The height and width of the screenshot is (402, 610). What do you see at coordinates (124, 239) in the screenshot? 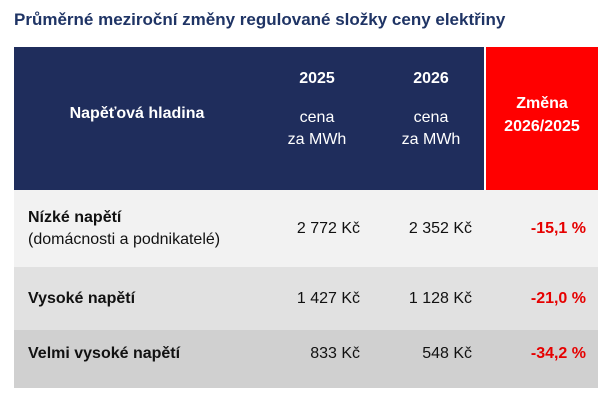
I see `row-note: (domácnosti a podnikatelé)` at bounding box center [124, 239].